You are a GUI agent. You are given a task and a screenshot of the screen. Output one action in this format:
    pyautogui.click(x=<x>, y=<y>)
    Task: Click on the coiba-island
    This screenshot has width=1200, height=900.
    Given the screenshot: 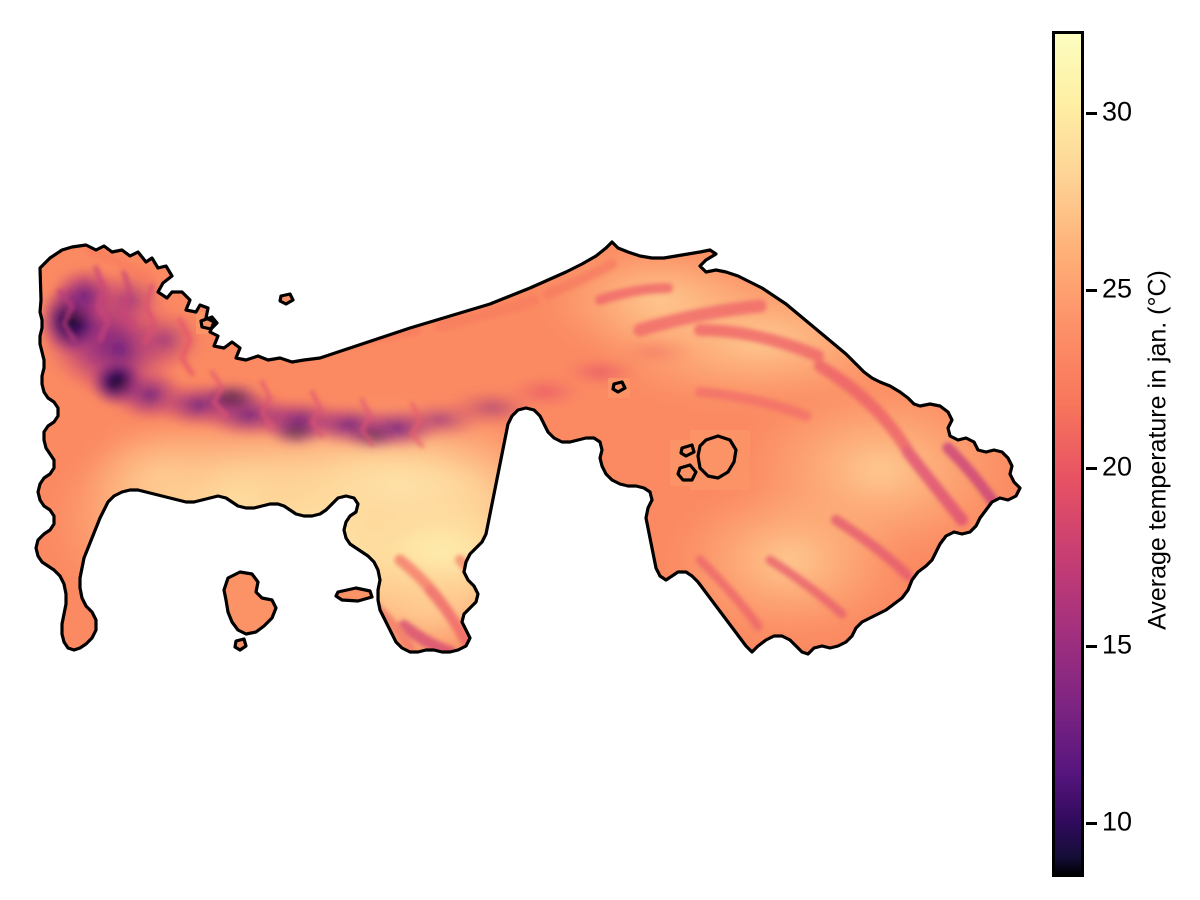 What is the action you would take?
    pyautogui.click(x=250, y=603)
    